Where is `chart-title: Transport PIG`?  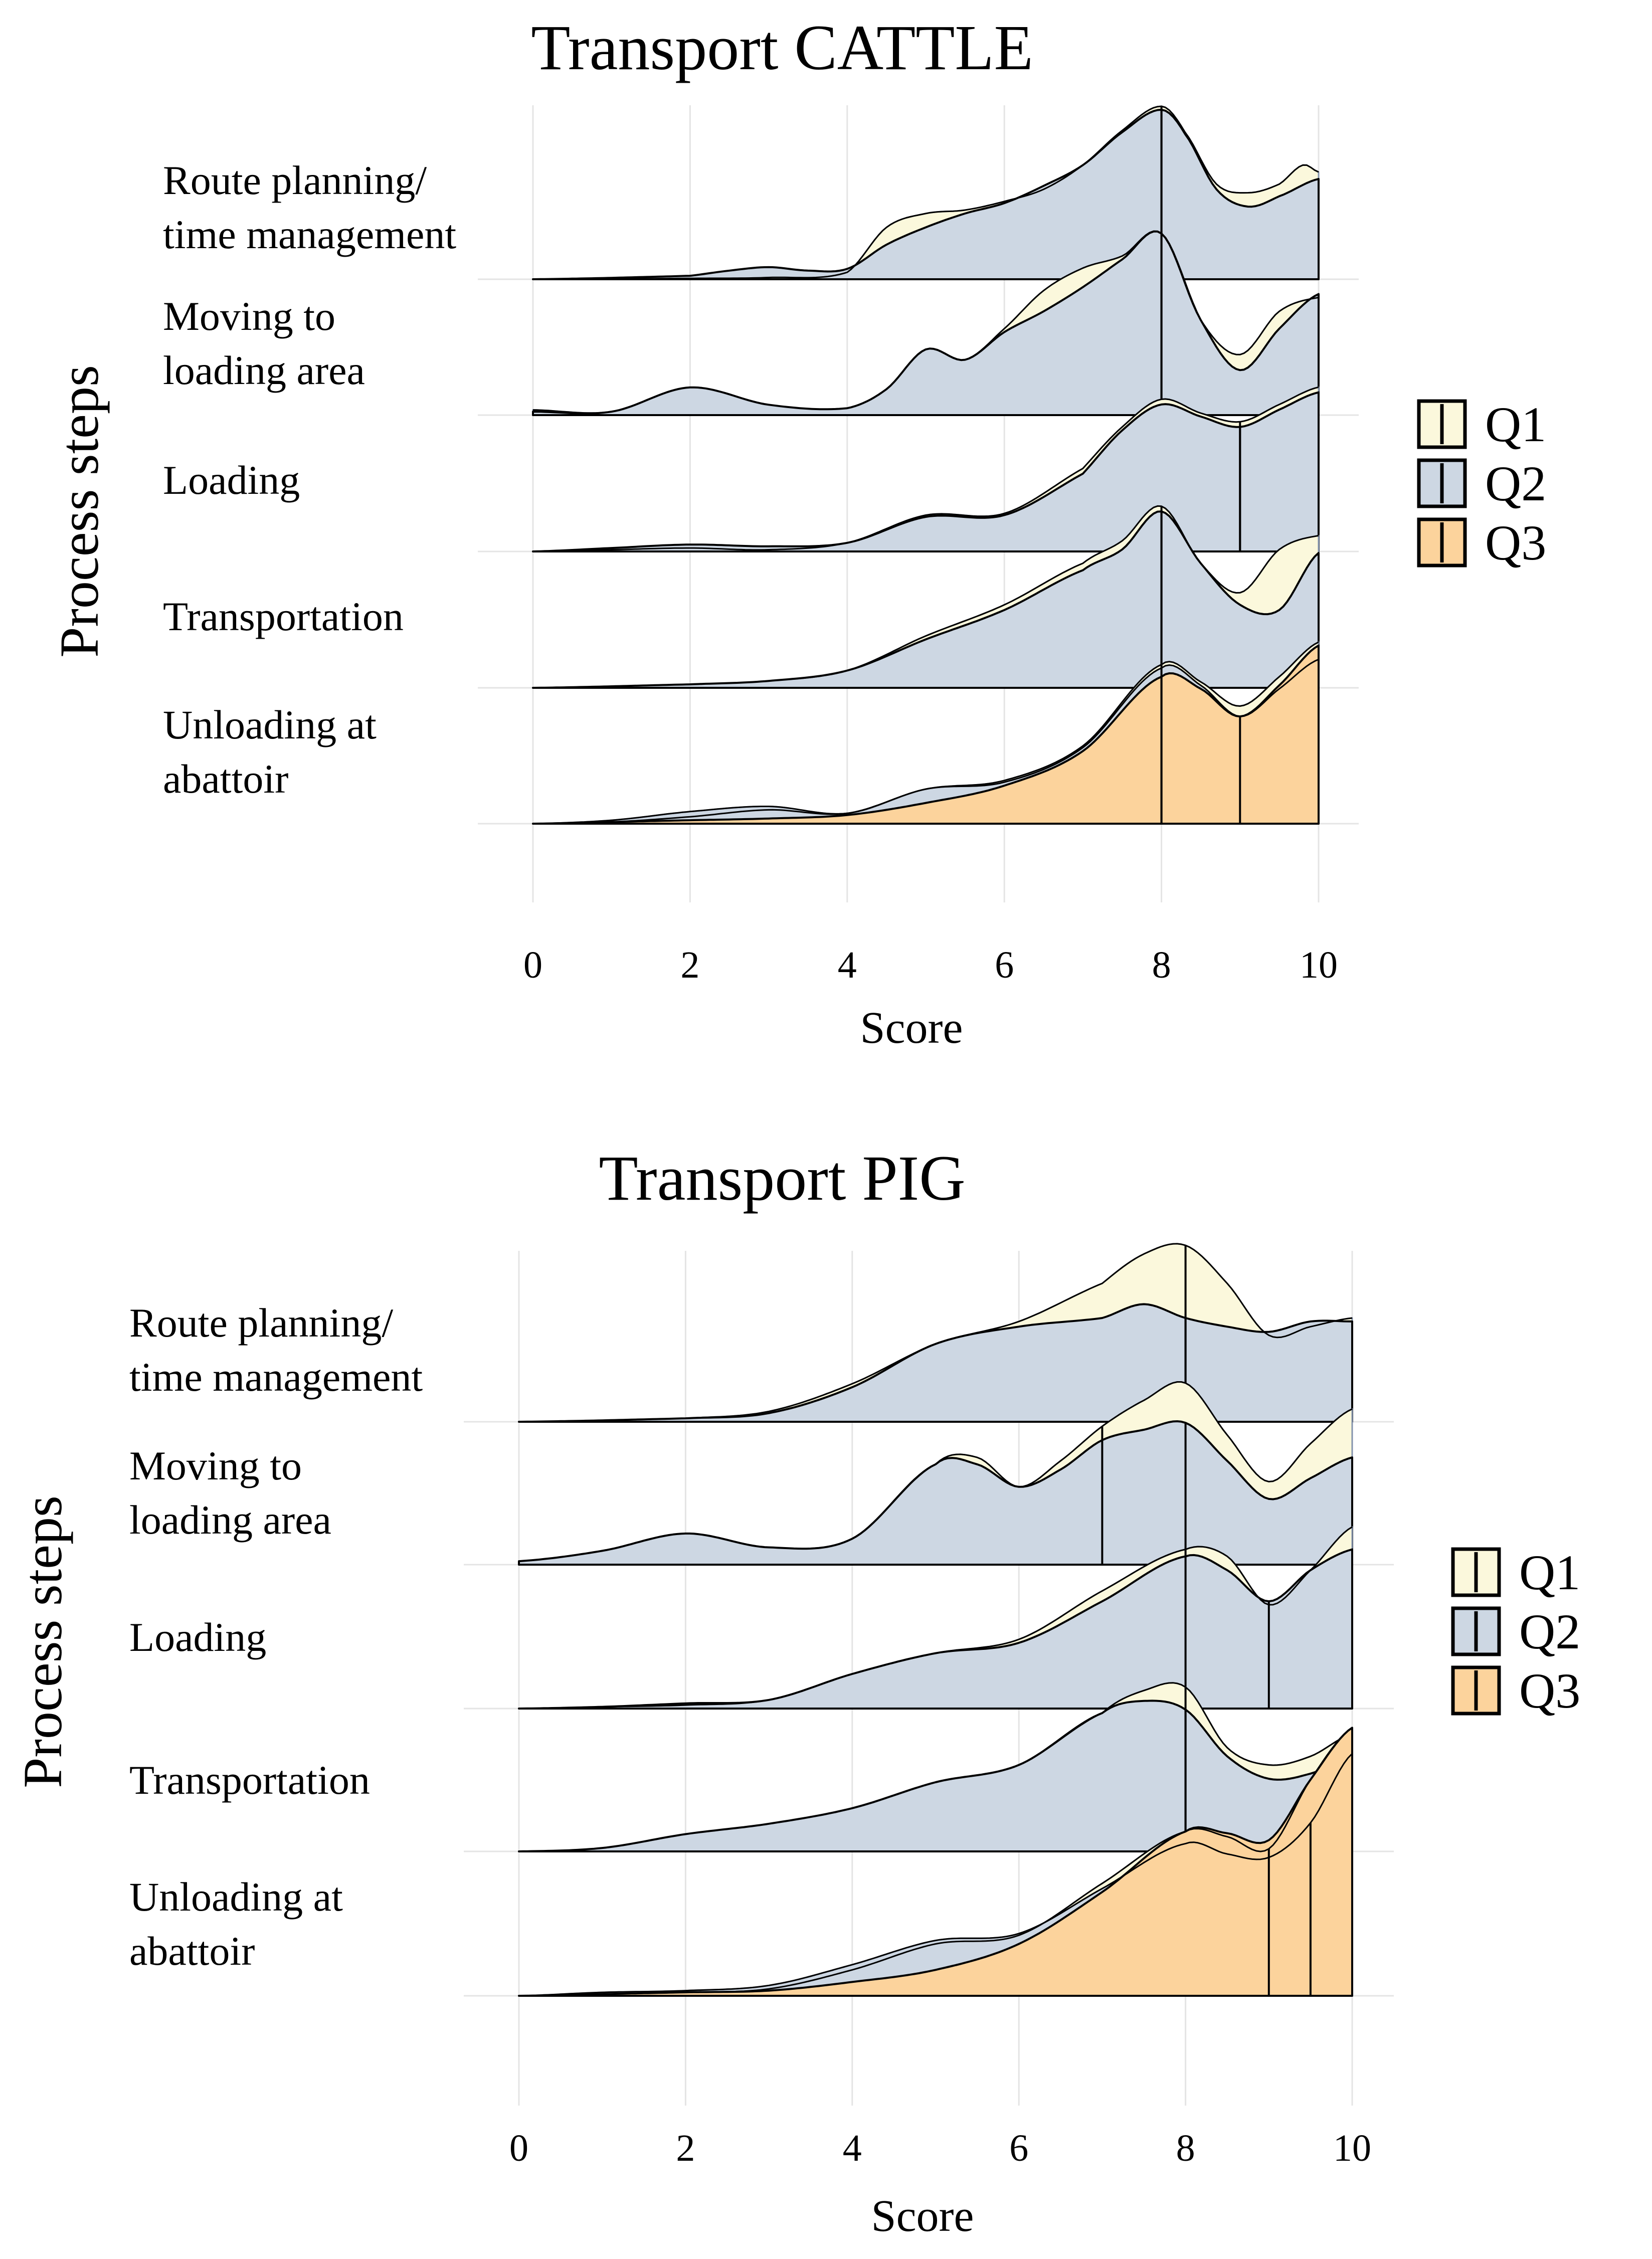 chart-title: Transport PIG is located at coordinates (782, 1178).